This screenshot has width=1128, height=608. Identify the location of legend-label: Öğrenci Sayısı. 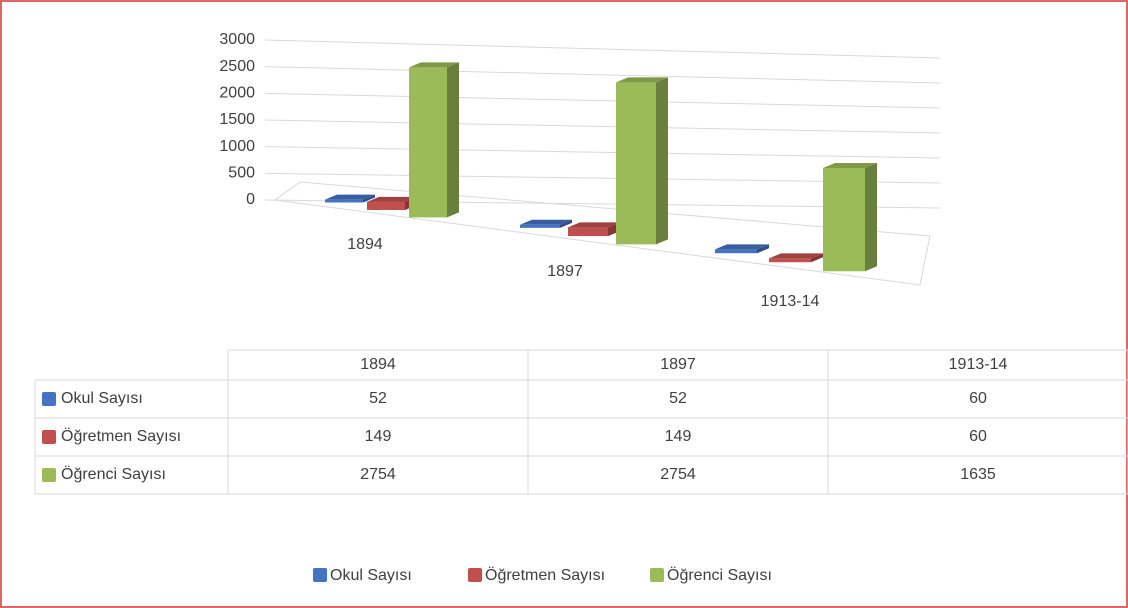
(719, 575).